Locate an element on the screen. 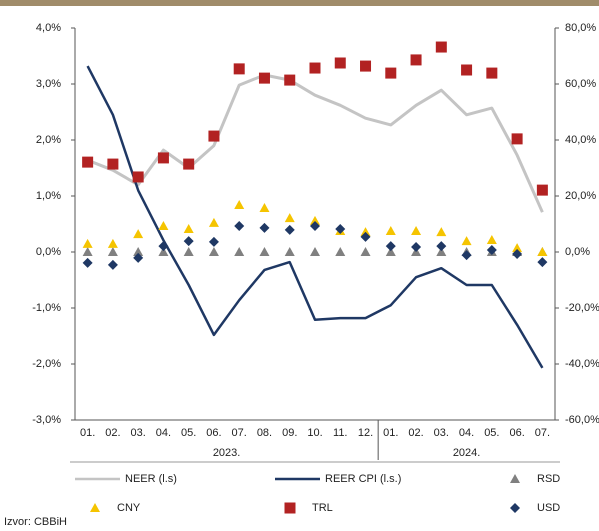 The height and width of the screenshot is (531, 599). y2-tick-label: 0,0% is located at coordinates (577, 252).